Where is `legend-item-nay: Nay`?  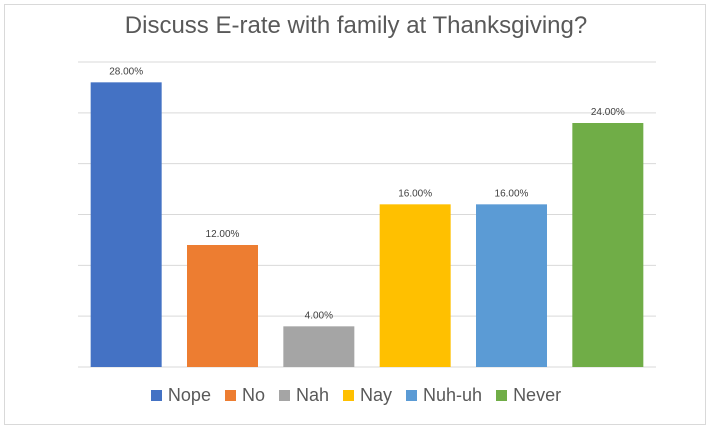
legend-item-nay: Nay is located at coordinates (367, 395).